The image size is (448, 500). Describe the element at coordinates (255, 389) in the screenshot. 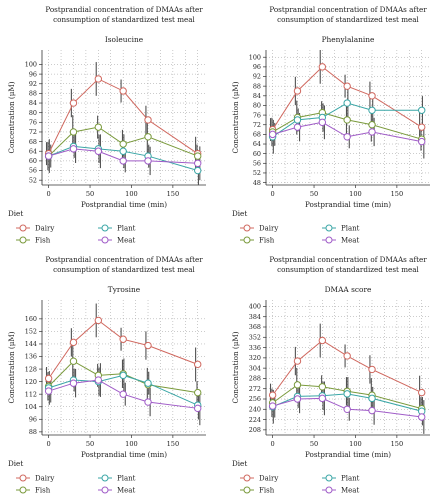

I see `y-tick-label: 272` at that location.